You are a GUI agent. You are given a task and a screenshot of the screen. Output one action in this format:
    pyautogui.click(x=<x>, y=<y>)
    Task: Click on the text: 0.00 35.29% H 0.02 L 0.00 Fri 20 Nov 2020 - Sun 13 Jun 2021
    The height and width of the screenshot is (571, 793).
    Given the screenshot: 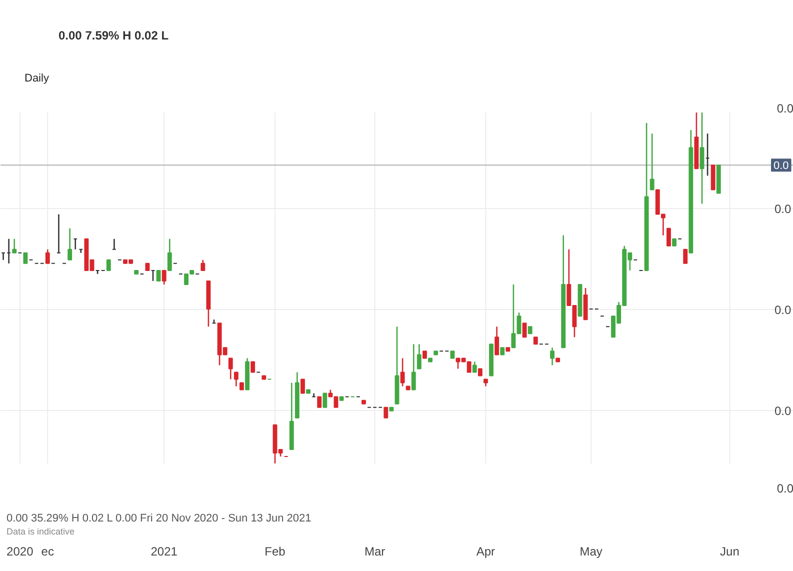 What is the action you would take?
    pyautogui.click(x=159, y=518)
    